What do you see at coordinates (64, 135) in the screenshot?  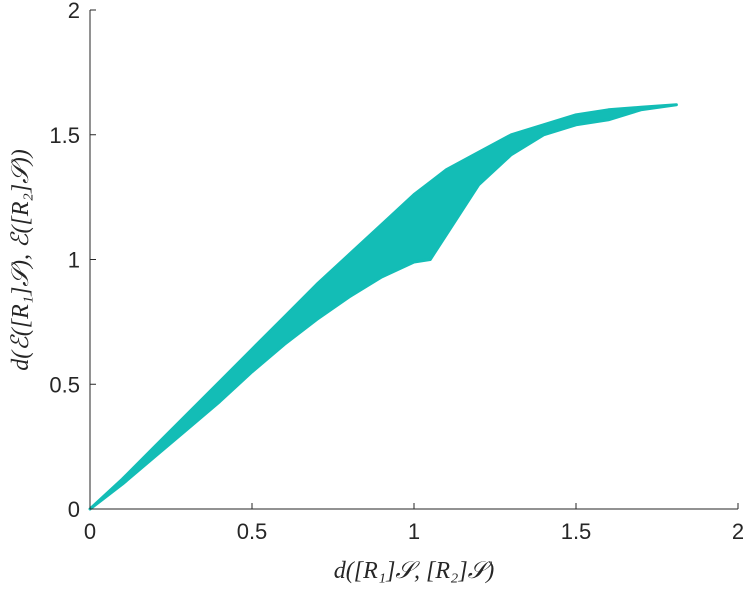 I see `y-tick-label: 1.5` at bounding box center [64, 135].